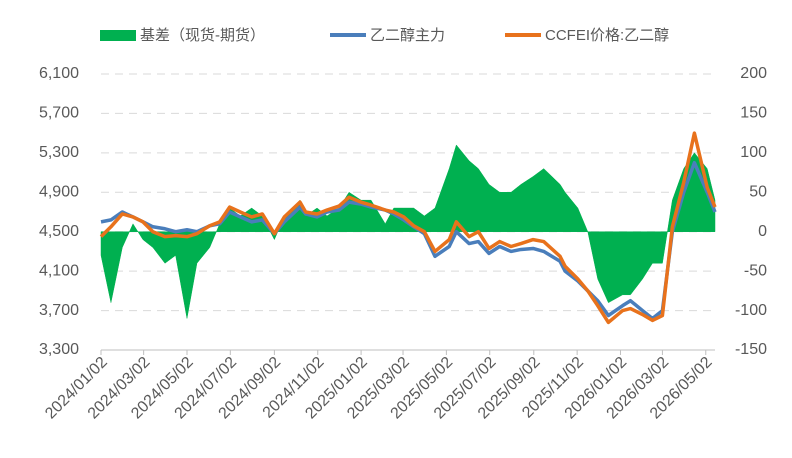  I want to click on legend: 基差（现货-期货） 乙二醇主力 CCFEI价格:乙二醇, so click(384, 35).